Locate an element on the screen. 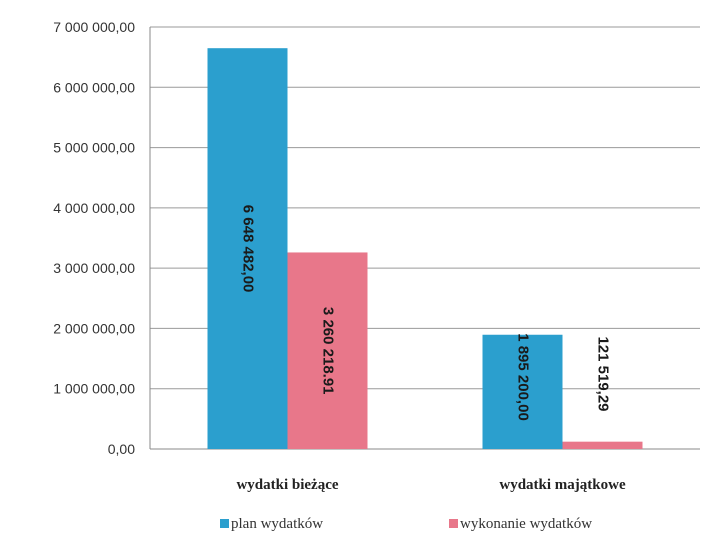  x-category-label: wydatki bieżące is located at coordinates (287, 485).